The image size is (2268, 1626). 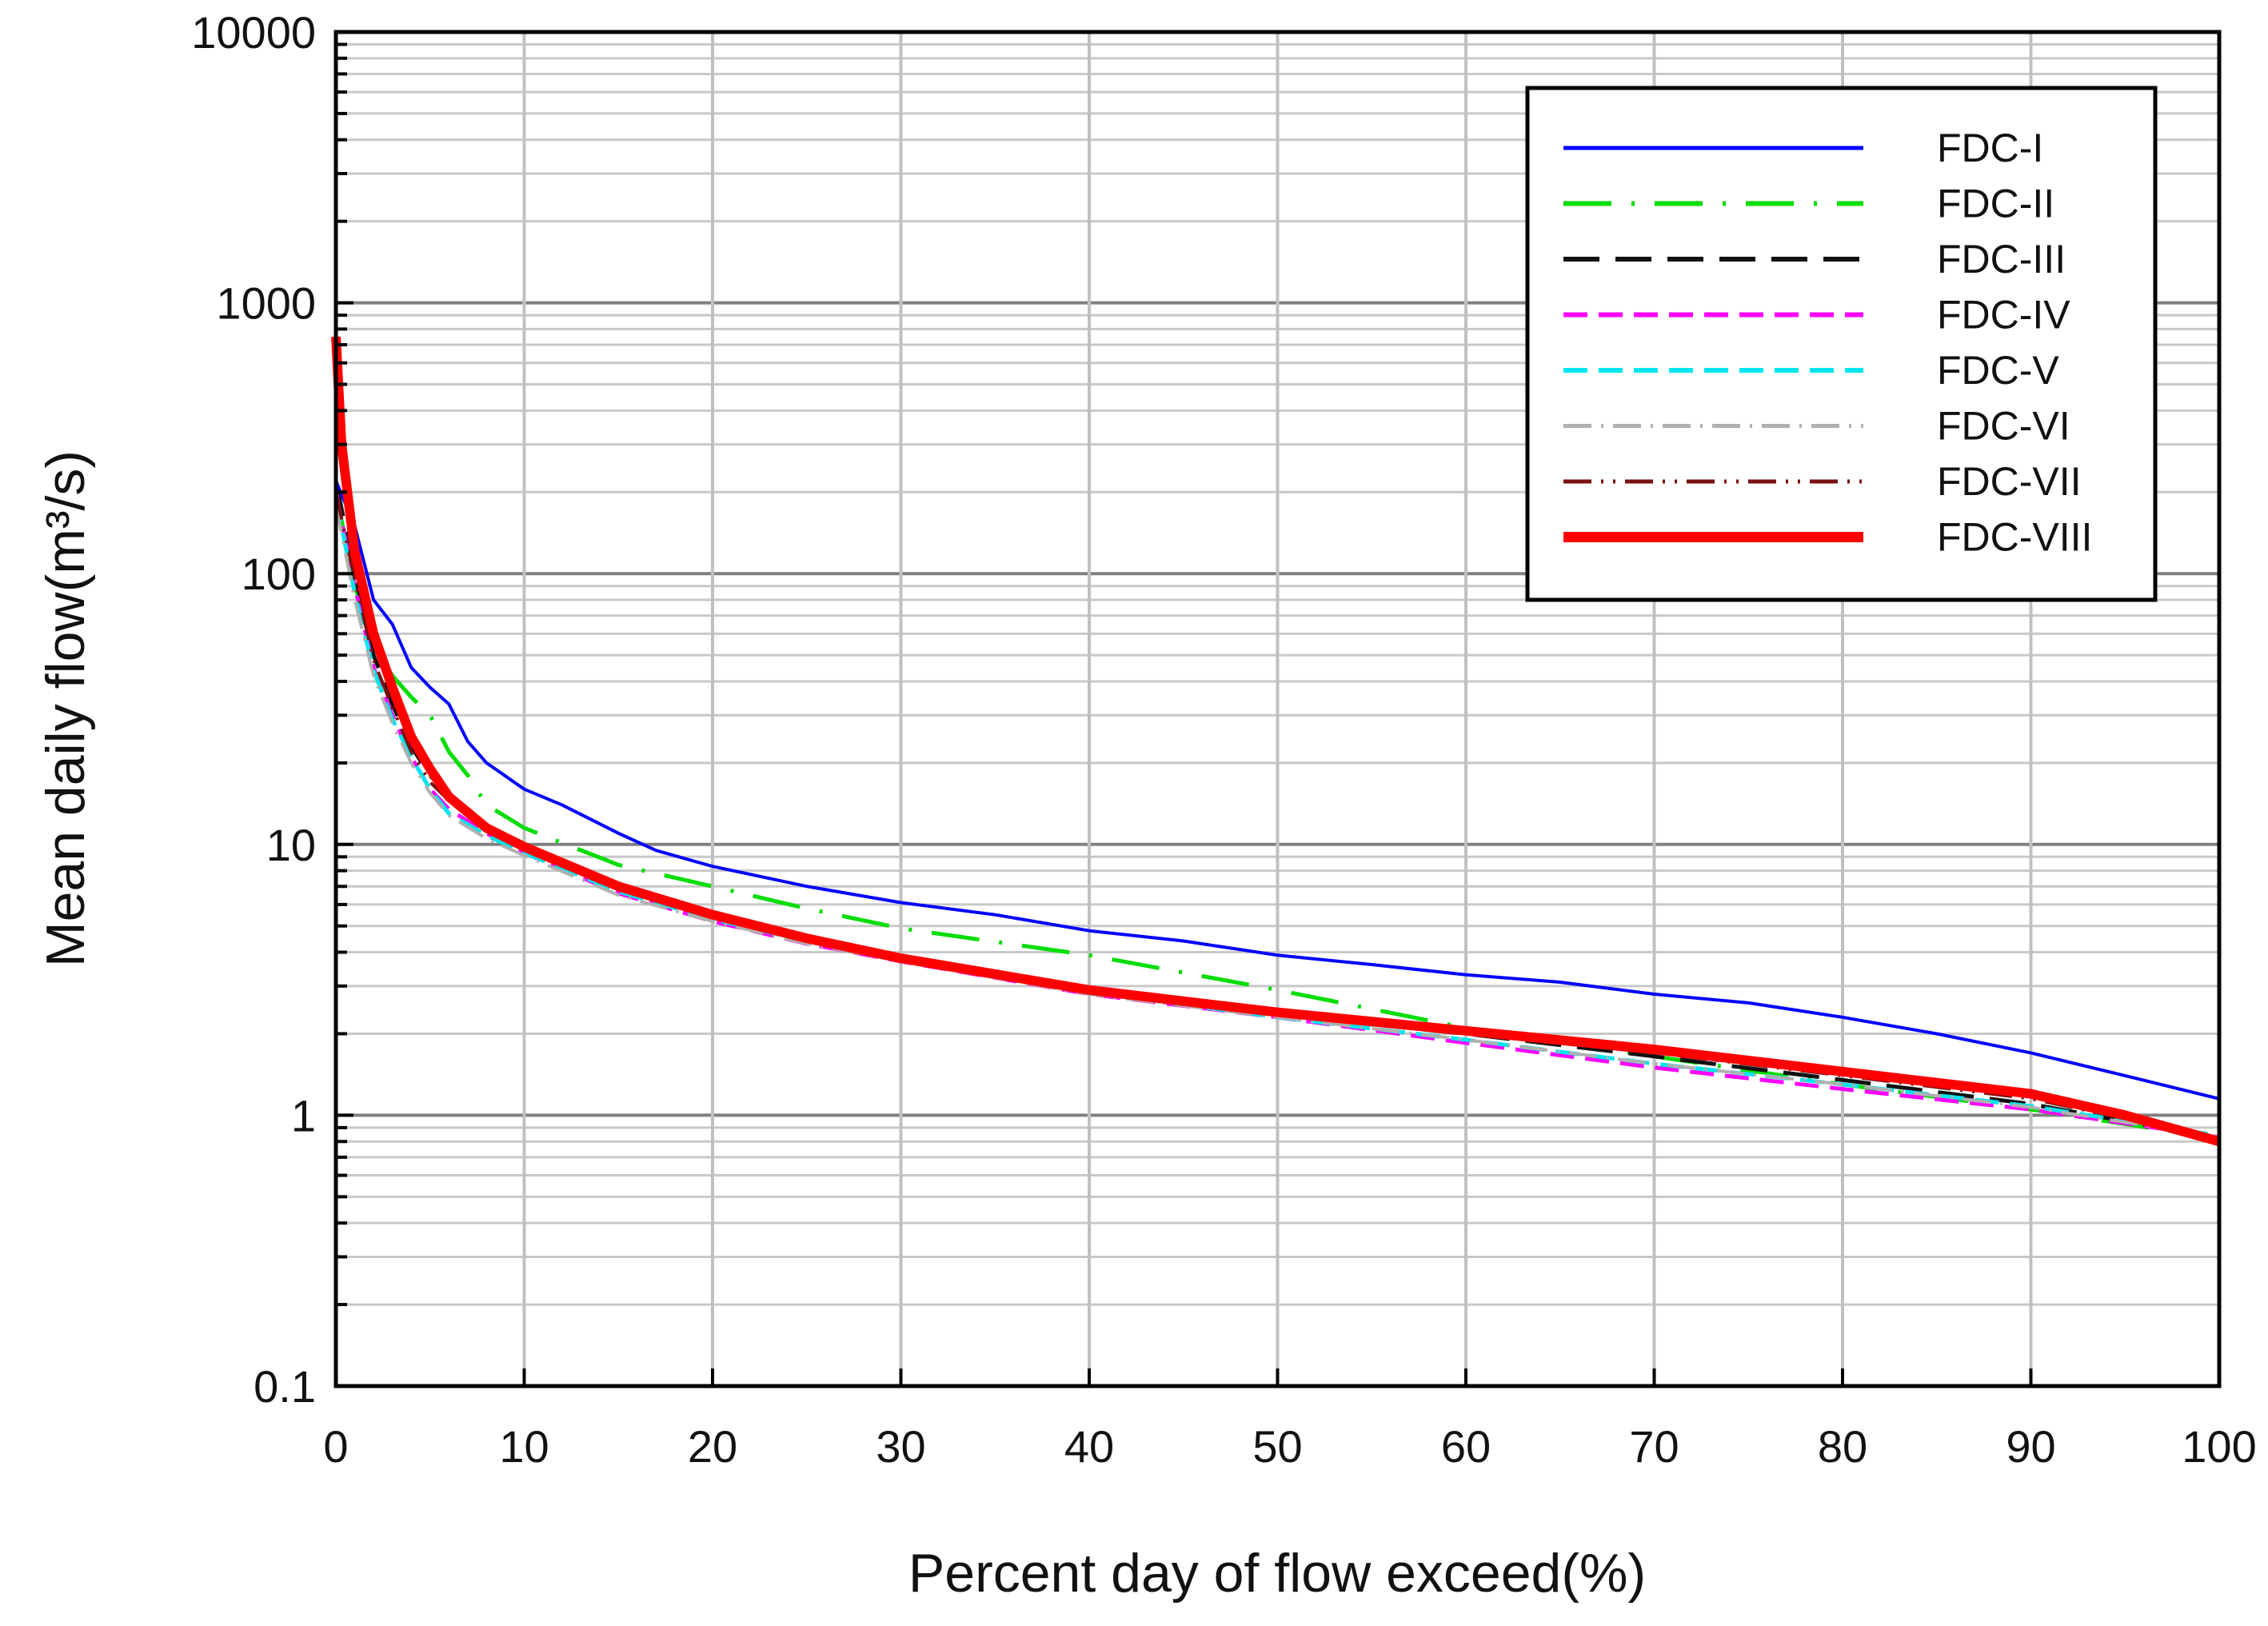 What do you see at coordinates (1654, 1446) in the screenshot?
I see `x-tick-label: 70` at bounding box center [1654, 1446].